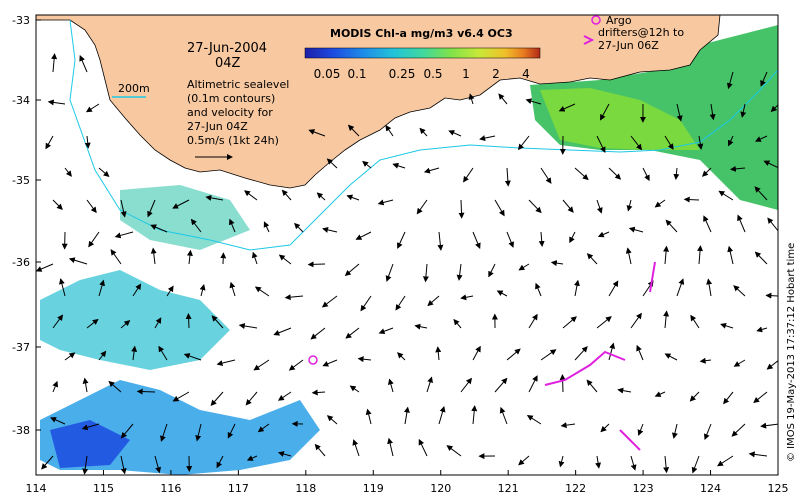 This screenshot has width=800, height=500. What do you see at coordinates (778, 488) in the screenshot?
I see `x-tick-label: 125` at bounding box center [778, 488].